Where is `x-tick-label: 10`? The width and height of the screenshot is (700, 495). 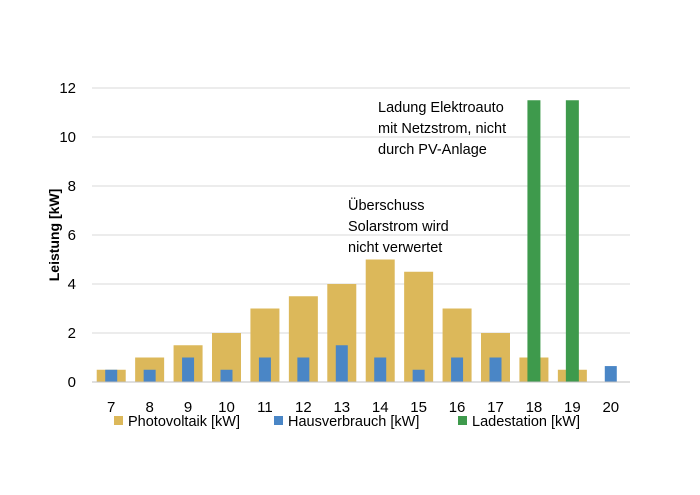 x-tick-label: 10 is located at coordinates (226, 407).